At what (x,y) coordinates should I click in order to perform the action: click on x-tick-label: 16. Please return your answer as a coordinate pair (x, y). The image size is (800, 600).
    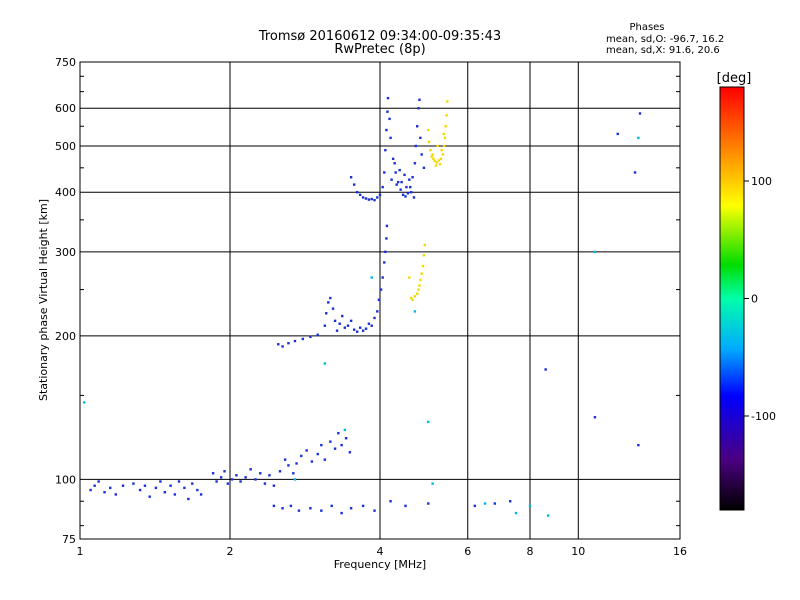
    Looking at the image, I should click on (680, 551).